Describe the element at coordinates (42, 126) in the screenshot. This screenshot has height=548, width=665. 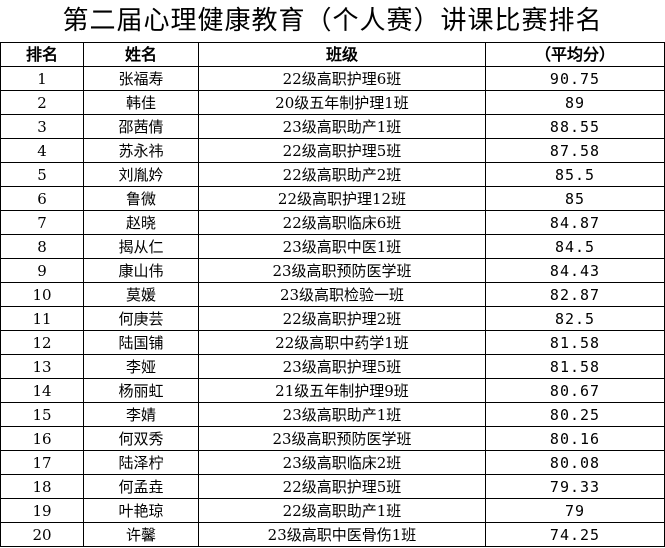
I see `rank-cell: 3` at that location.